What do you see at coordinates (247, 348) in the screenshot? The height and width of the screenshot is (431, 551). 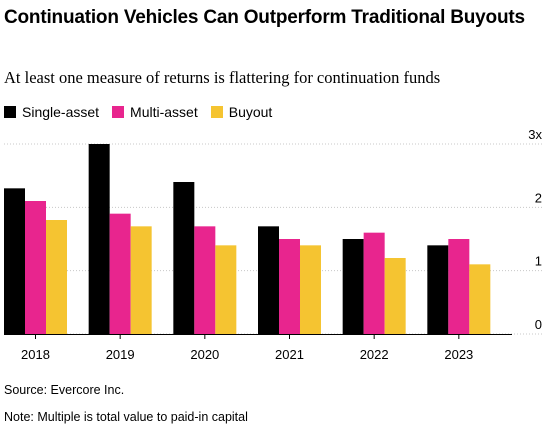 I see `x-axis-ticks: 2018 2019 2020 2021 2022 2023` at bounding box center [247, 348].